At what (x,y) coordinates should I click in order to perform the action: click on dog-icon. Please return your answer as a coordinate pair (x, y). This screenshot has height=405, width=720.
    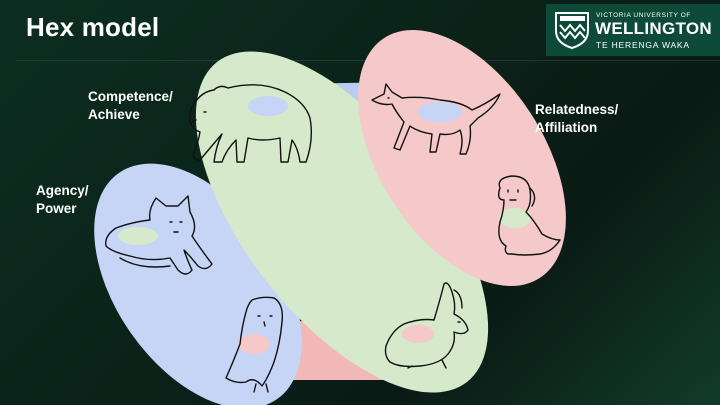
    Looking at the image, I should click on (529, 215).